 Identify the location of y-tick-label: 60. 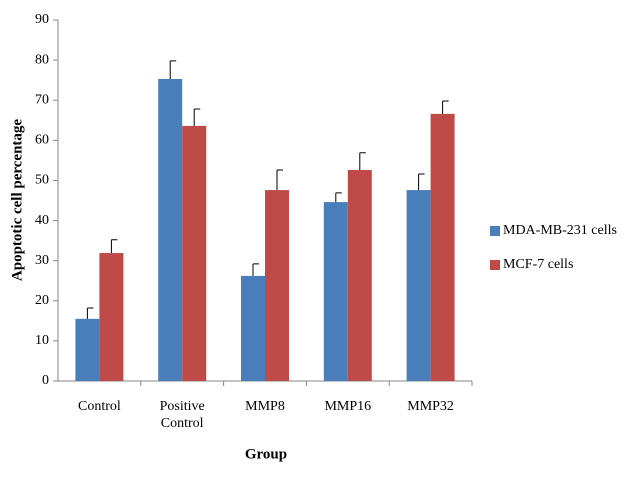
(42, 140).